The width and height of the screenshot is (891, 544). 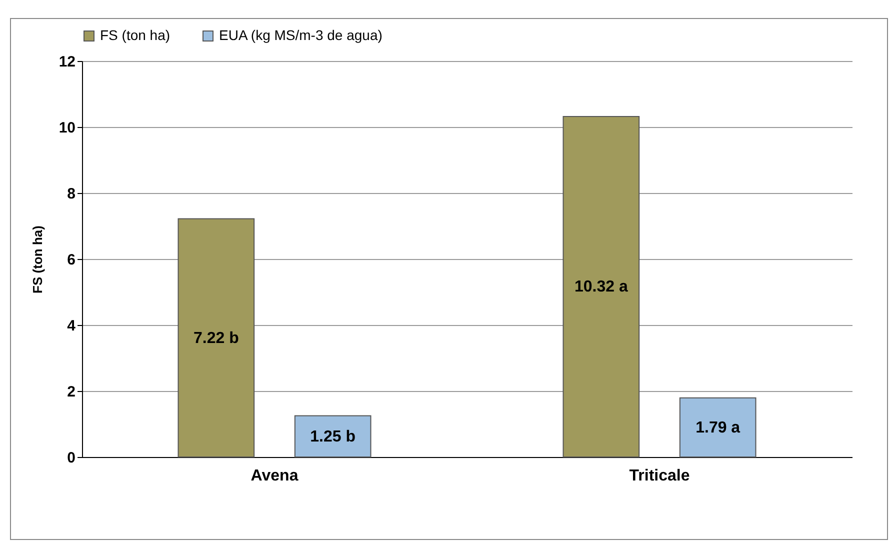 What do you see at coordinates (300, 35) in the screenshot?
I see `legend-label: EUA (kg MS/m-3 de agua)` at bounding box center [300, 35].